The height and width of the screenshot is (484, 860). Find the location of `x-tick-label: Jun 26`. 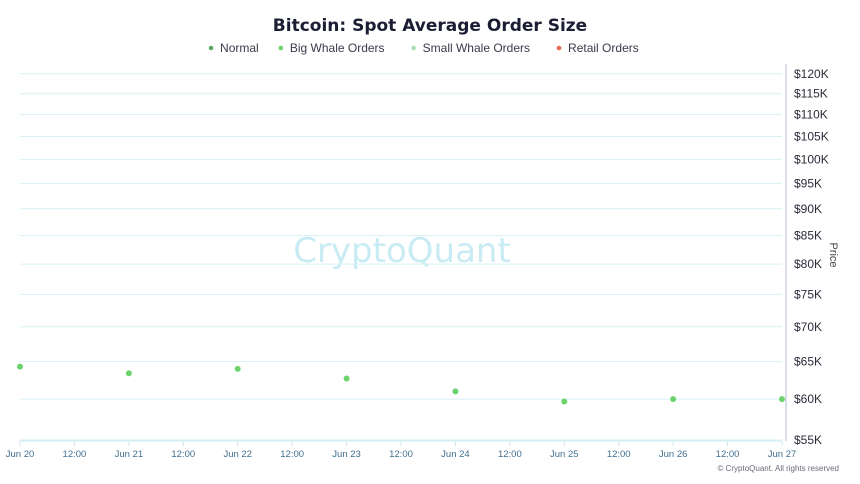

x-tick-label: Jun 26 is located at coordinates (673, 454).